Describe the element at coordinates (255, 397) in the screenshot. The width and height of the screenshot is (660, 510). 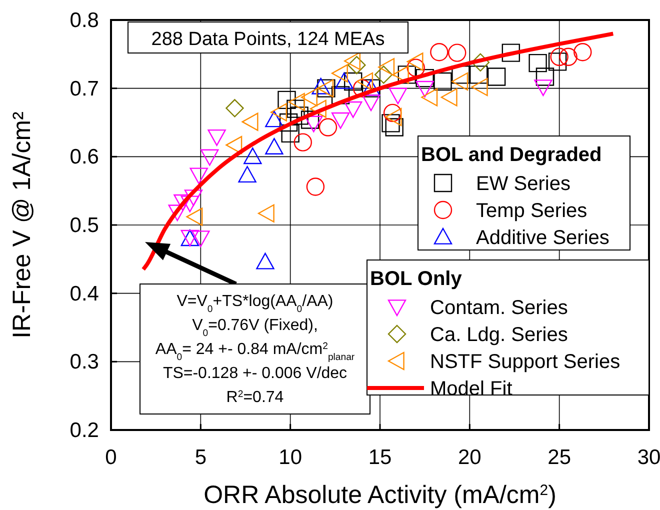
I see `annotation: R$^{2}$=0.74` at that location.